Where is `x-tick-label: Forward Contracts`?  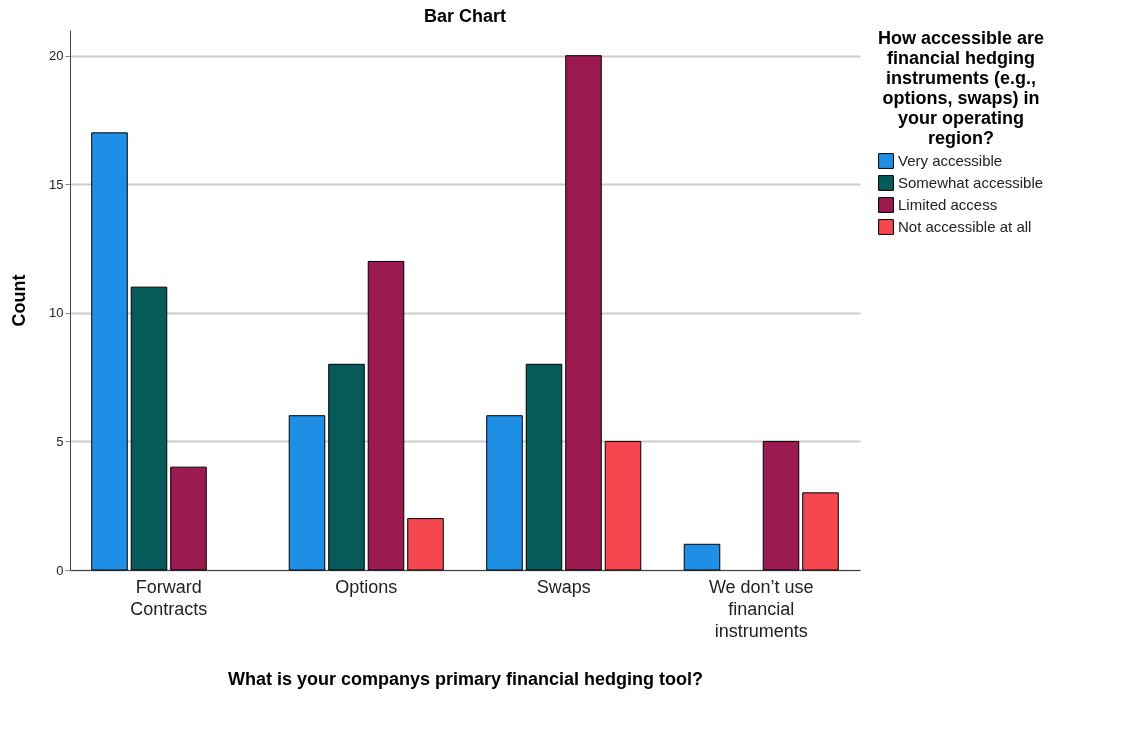 x-tick-label: Forward Contracts is located at coordinates (169, 597).